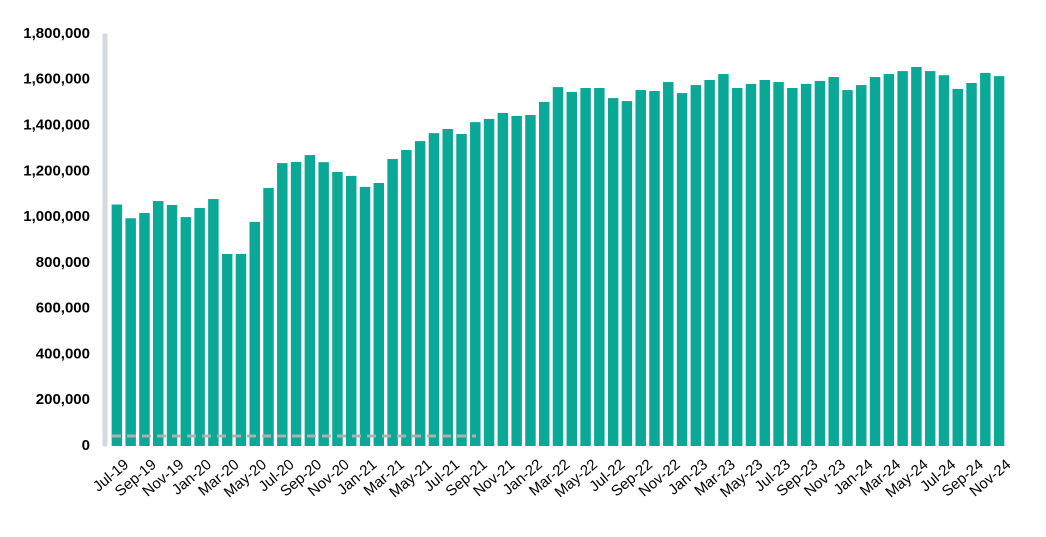  Describe the element at coordinates (56, 125) in the screenshot. I see `y-tick-label: 1,400,000` at that location.